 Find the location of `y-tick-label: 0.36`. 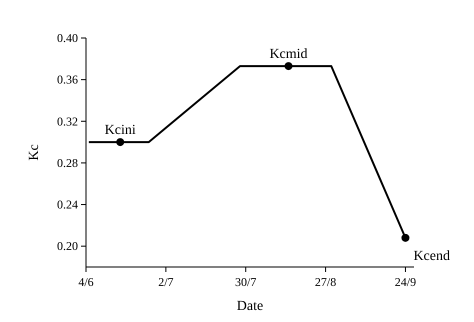

y-tick-label: 0.36 is located at coordinates (67, 79).